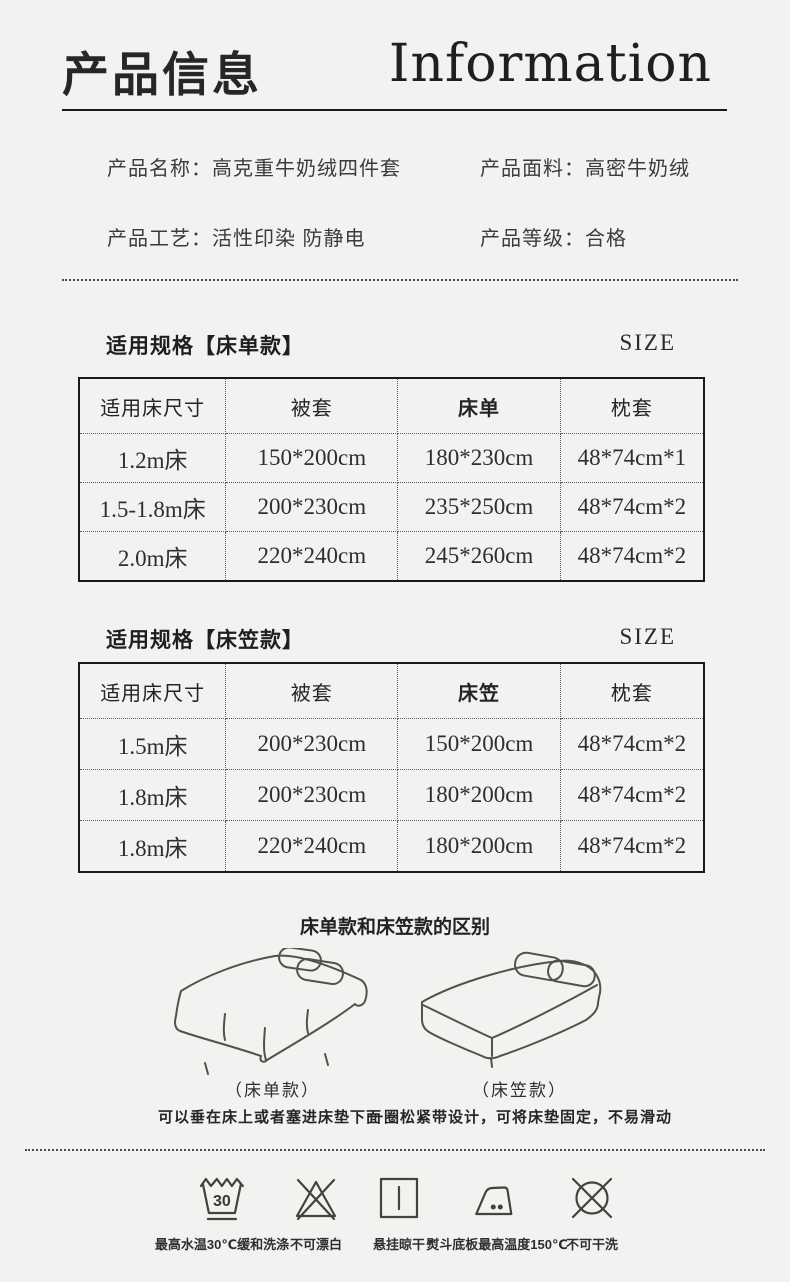 This screenshot has height=1282, width=790. I want to click on table-cell: 1.5-1.8m床, so click(152, 507).